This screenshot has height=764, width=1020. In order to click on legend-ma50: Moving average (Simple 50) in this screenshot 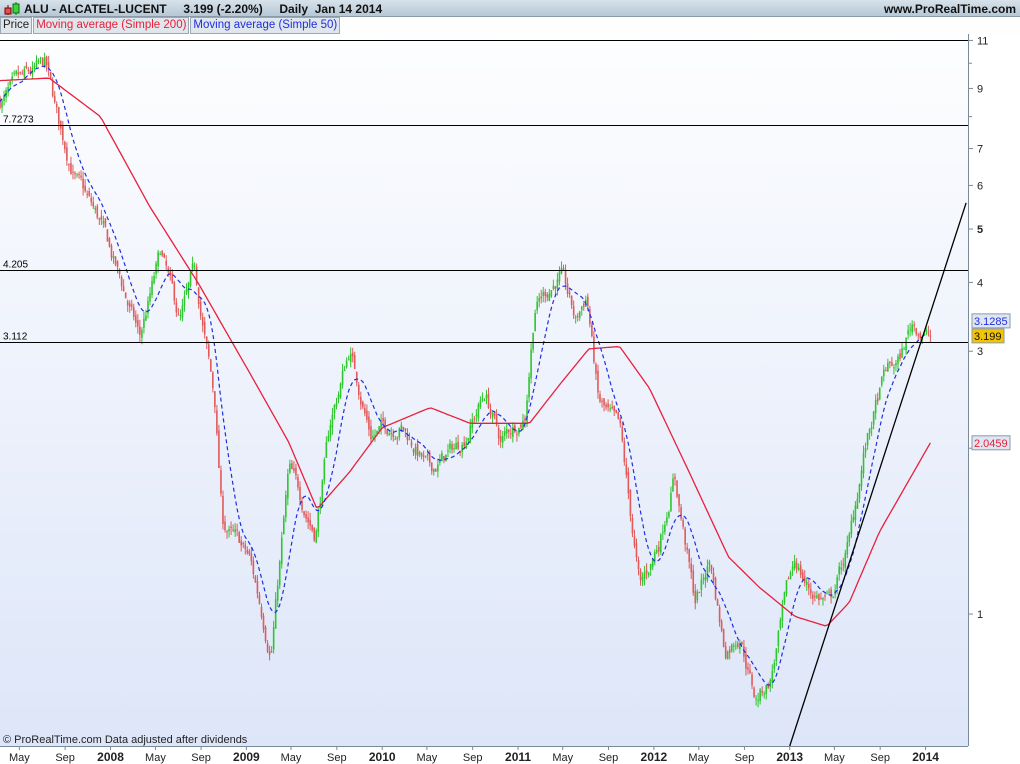, I will do `click(265, 25)`.